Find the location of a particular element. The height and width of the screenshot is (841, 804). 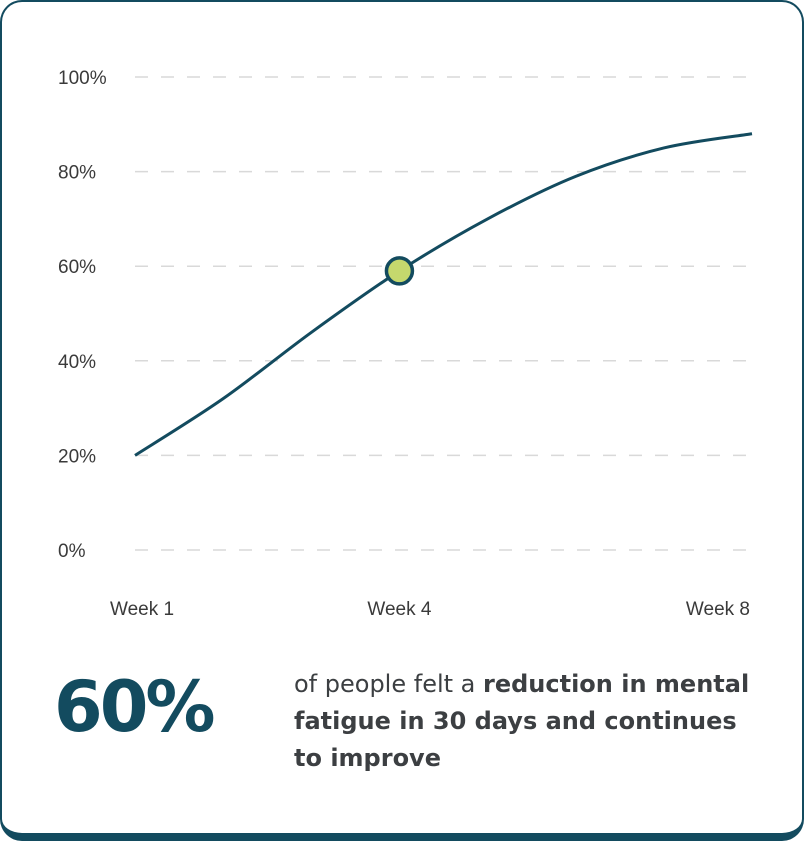

stat-value: 60% is located at coordinates (135, 707).